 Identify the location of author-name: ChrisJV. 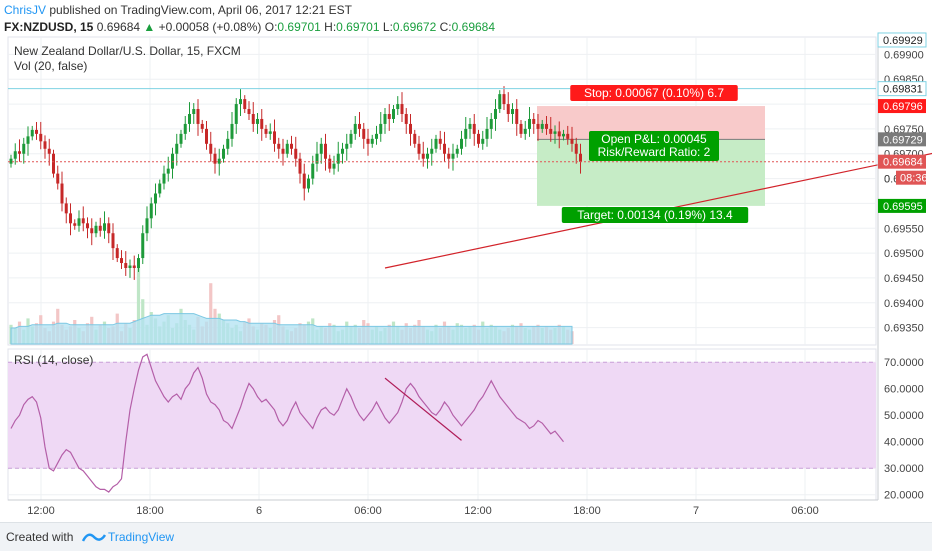
(25, 10).